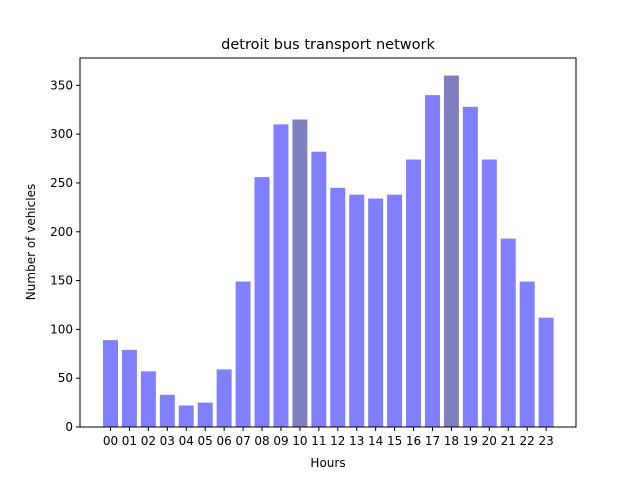 This screenshot has height=480, width=640. Describe the element at coordinates (61, 134) in the screenshot. I see `y-tick-label-300: 300` at that location.